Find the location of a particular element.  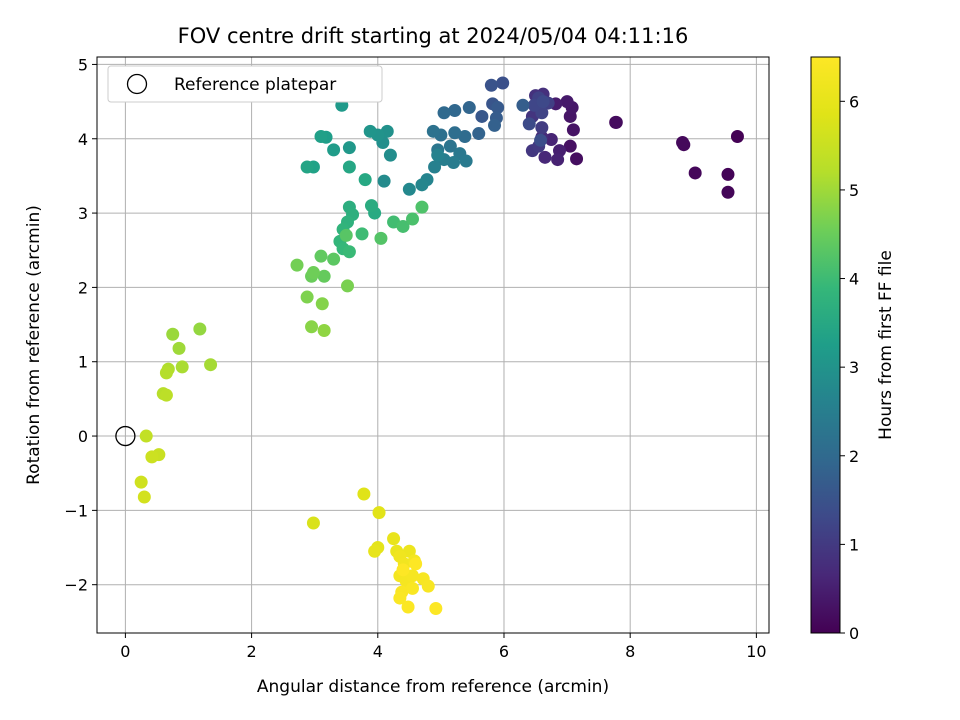

y-tick-label: 4 is located at coordinates (83, 139).